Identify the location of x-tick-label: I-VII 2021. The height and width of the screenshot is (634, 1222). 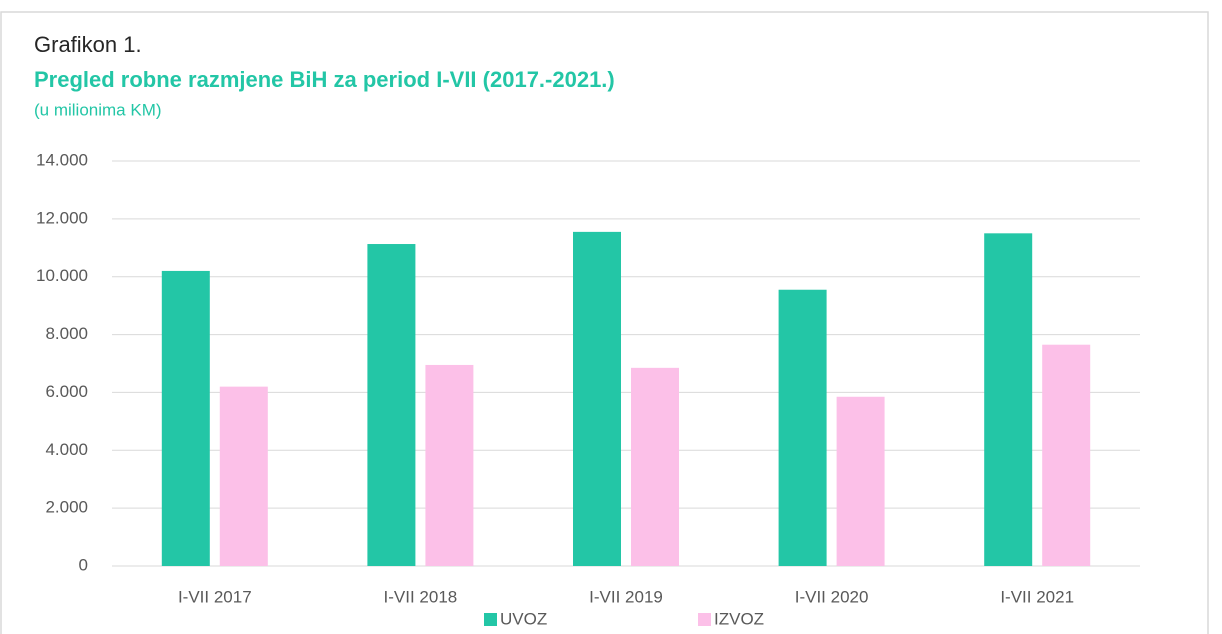
(1037, 596).